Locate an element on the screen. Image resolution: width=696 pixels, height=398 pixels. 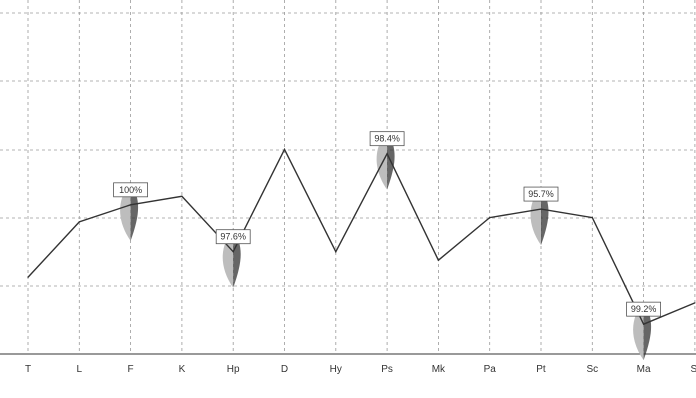
data-point-D is located at coordinates (284, 149).